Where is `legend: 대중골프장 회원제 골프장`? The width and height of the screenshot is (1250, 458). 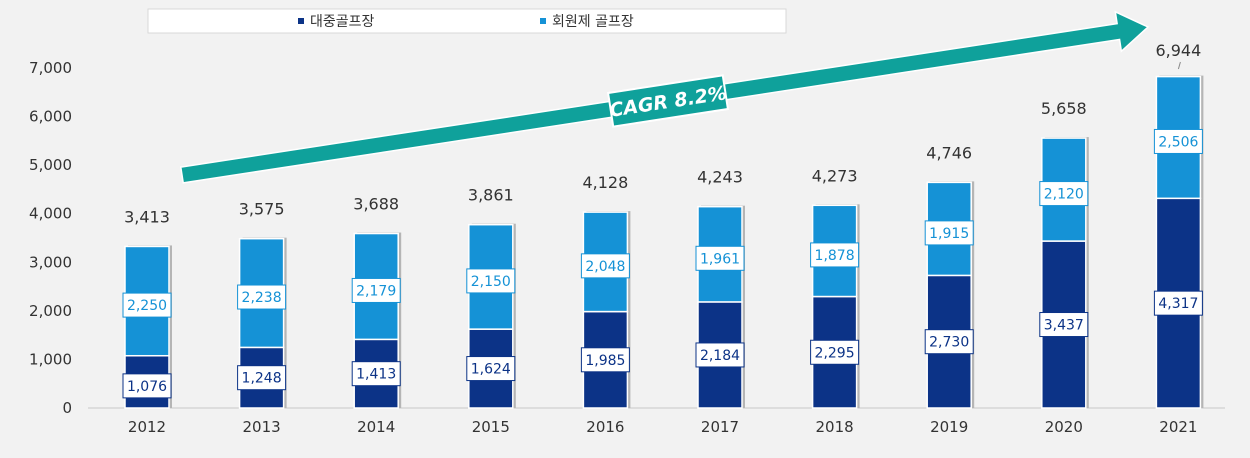
legend: 대중골프장 회원제 골프장 is located at coordinates (467, 21).